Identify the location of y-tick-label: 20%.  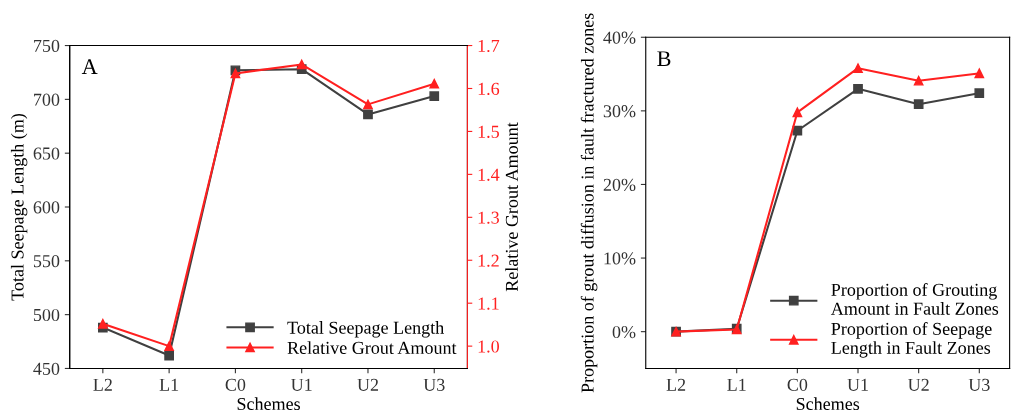
(619, 184).